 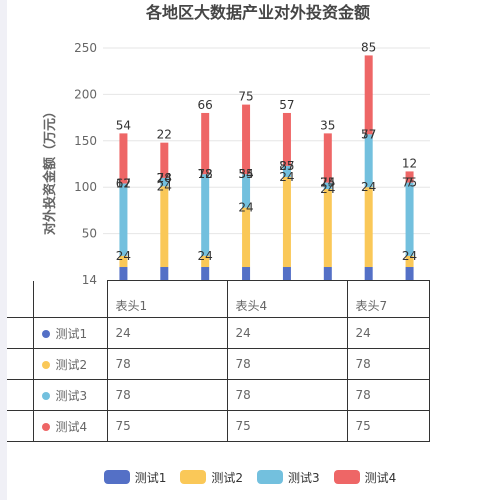 I want to click on legend-item: 测试1, so click(x=134, y=477).